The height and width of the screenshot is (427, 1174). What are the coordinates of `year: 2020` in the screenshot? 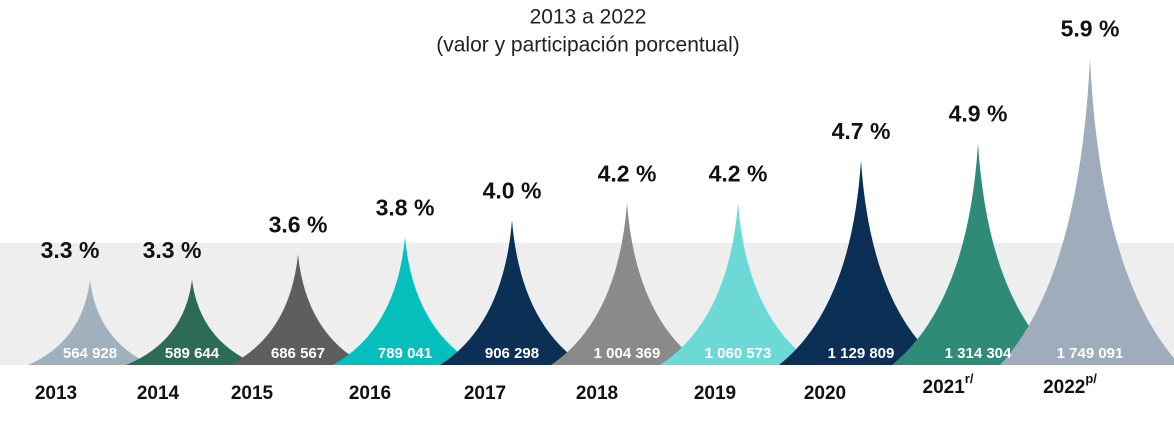 It's located at (825, 393).